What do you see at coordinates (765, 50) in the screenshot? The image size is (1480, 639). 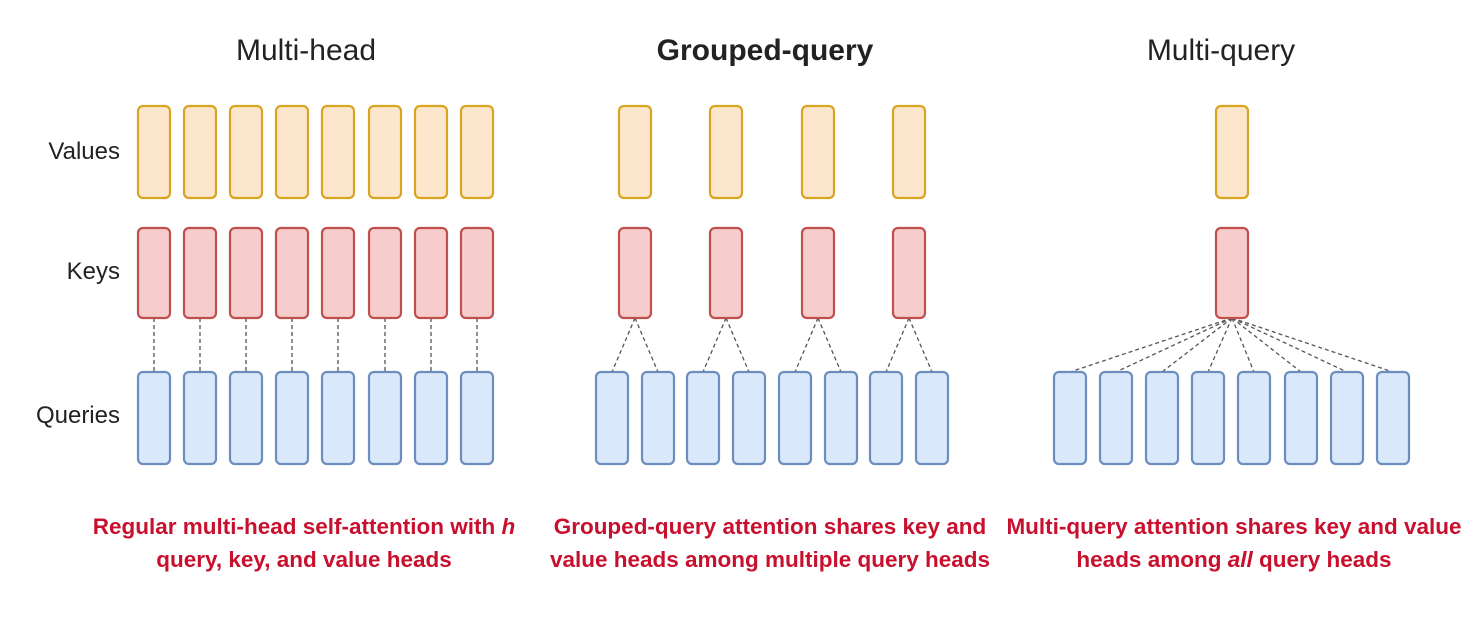 I see `grouped-query-title: Grouped-query` at bounding box center [765, 50].